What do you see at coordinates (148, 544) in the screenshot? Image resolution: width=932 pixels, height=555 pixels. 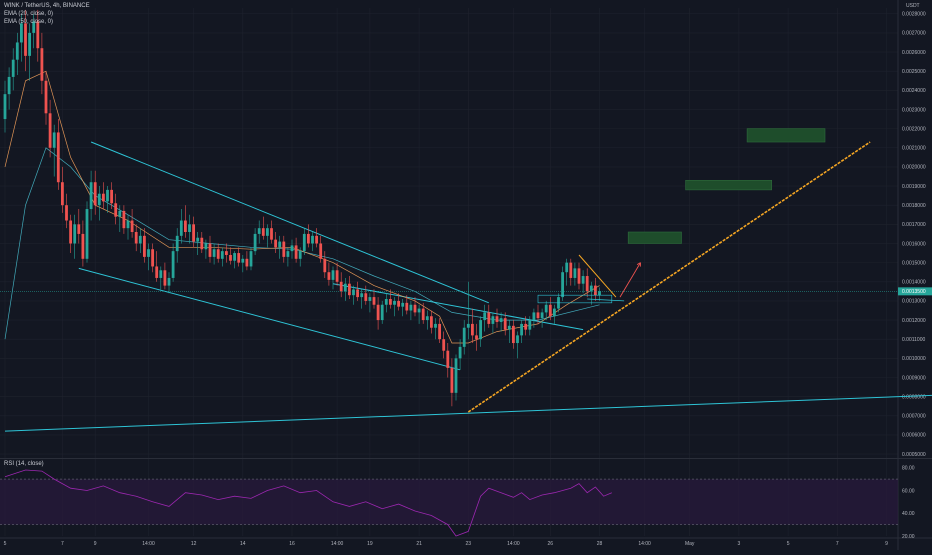 I see `time-tick-label: 14:00` at bounding box center [148, 544].